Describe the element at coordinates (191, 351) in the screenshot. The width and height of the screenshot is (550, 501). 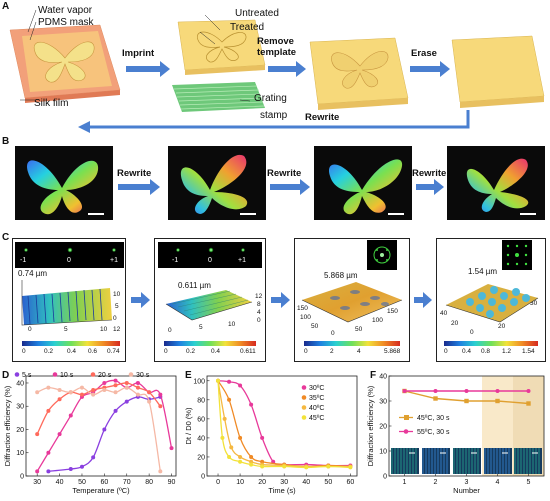
I see `cb2-tick-1: 0.2` at that location.